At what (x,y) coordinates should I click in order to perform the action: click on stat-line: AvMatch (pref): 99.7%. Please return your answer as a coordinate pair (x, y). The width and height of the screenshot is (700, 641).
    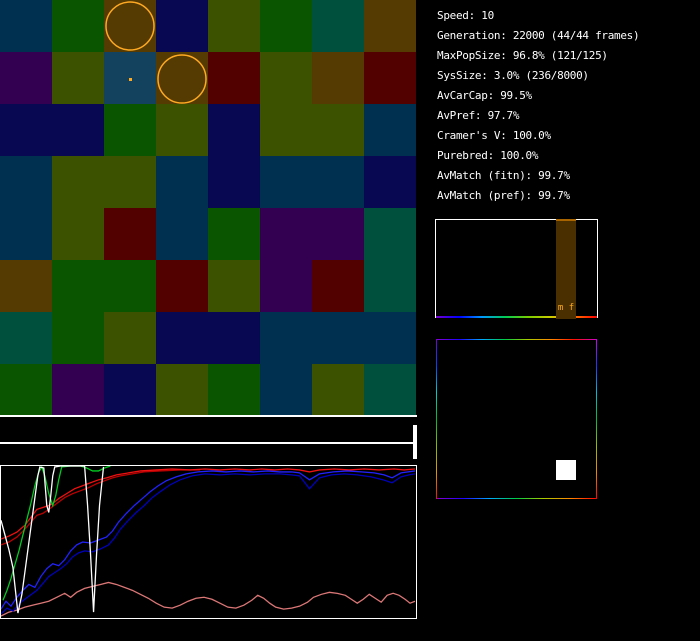
    Looking at the image, I should click on (503, 195).